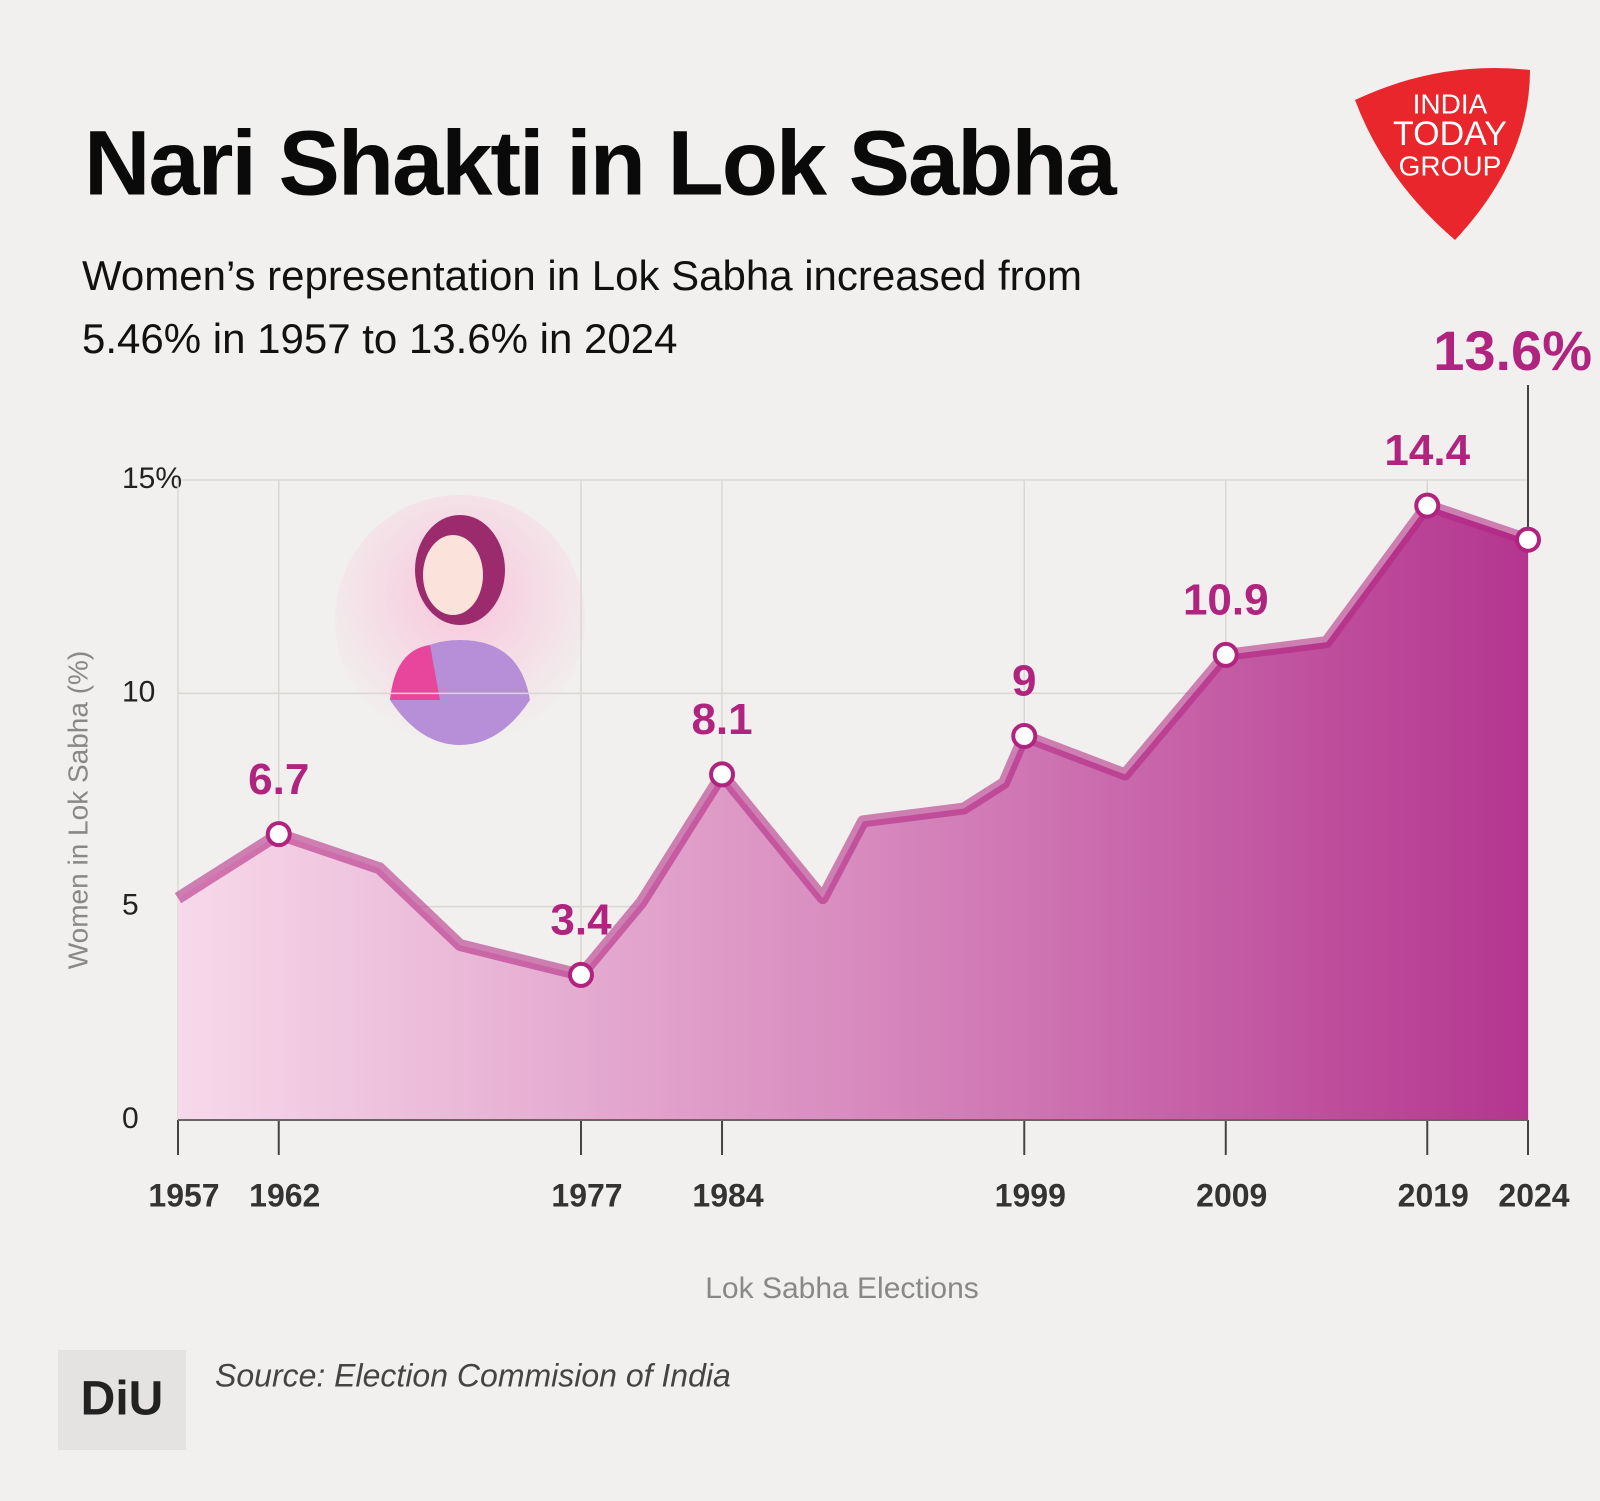 This screenshot has width=1600, height=1501. Describe the element at coordinates (842, 1288) in the screenshot. I see `x-axis-label: Lok Sabha Elections` at that location.